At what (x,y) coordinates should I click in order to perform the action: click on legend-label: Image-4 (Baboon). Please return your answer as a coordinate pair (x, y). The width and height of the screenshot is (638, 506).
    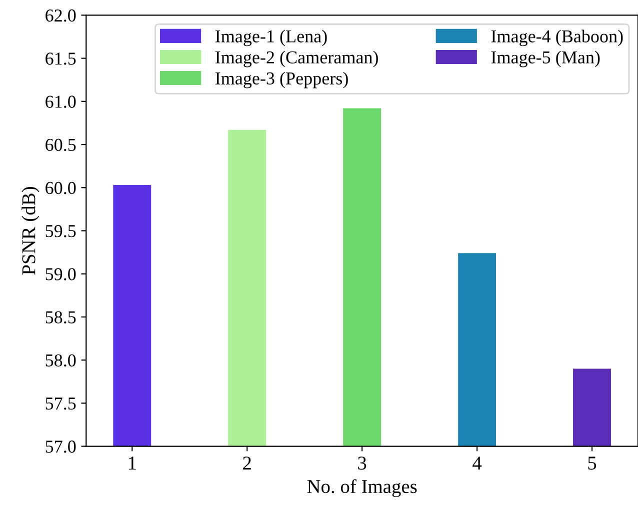
    Looking at the image, I should click on (557, 38).